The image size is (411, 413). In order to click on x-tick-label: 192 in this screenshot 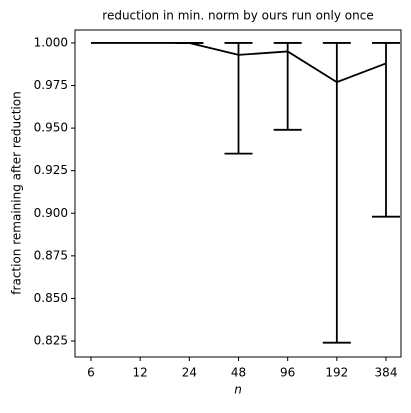, I will do `click(336, 373)`.